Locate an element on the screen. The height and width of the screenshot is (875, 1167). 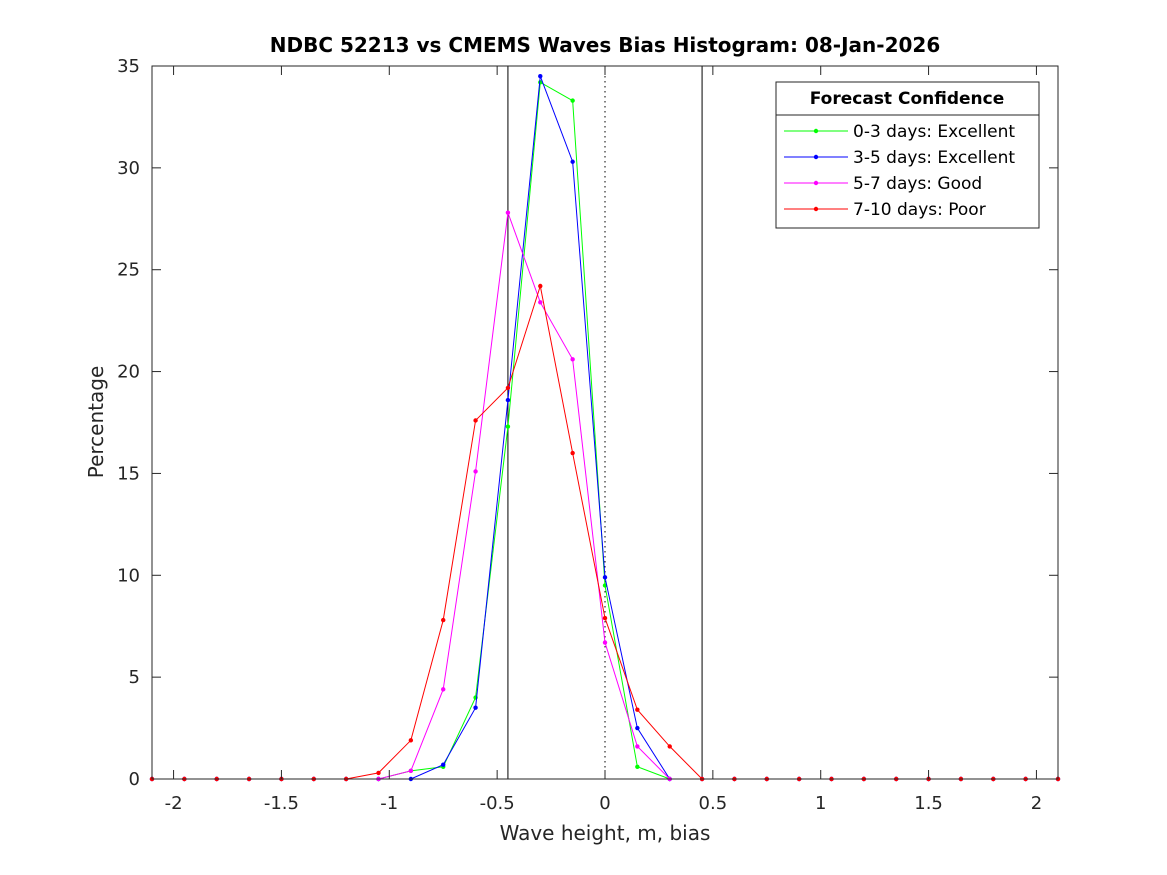
legend-entry-4: 7-10 days: Poor is located at coordinates (885, 210).